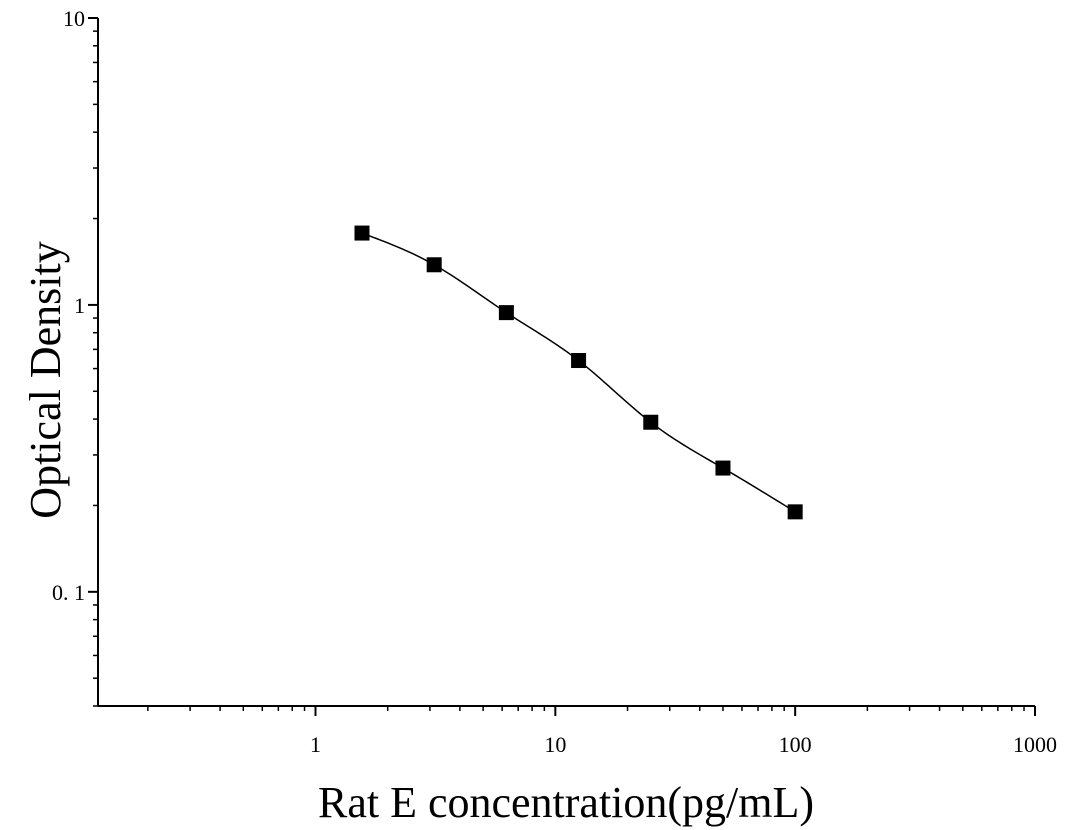 Image resolution: width=1077 pixels, height=830 pixels. Describe the element at coordinates (68, 592) in the screenshot. I see `y-tick-label: 0. 1` at that location.